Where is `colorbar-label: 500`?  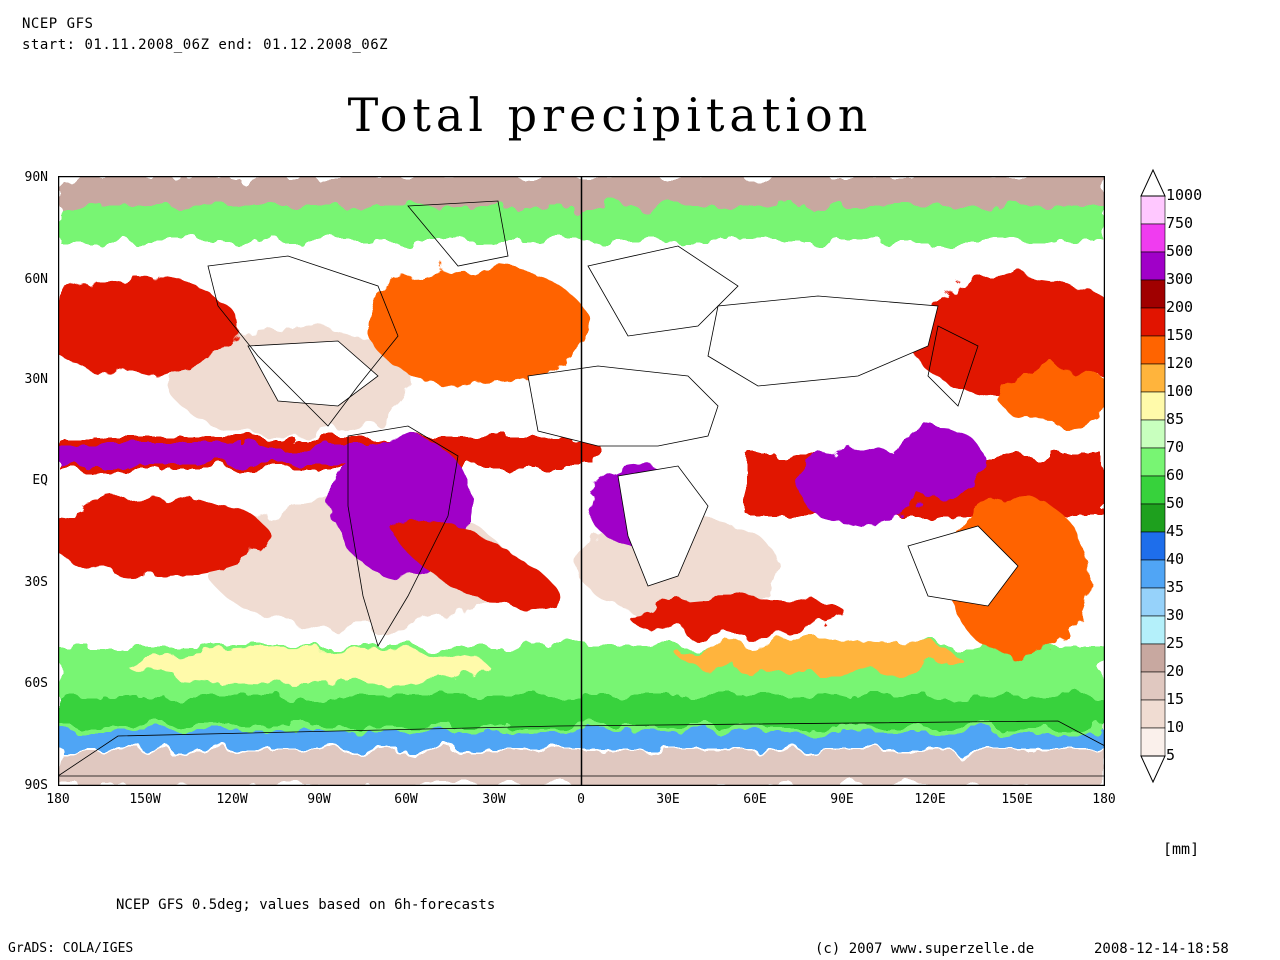 colorbar-label: 500 is located at coordinates (1180, 251).